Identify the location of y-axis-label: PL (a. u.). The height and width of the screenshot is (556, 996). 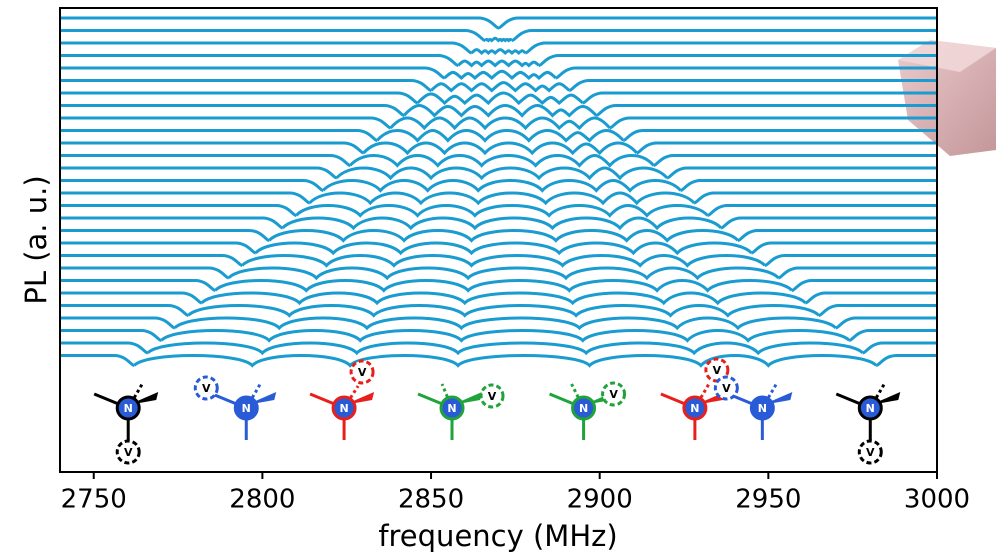
(36, 239).